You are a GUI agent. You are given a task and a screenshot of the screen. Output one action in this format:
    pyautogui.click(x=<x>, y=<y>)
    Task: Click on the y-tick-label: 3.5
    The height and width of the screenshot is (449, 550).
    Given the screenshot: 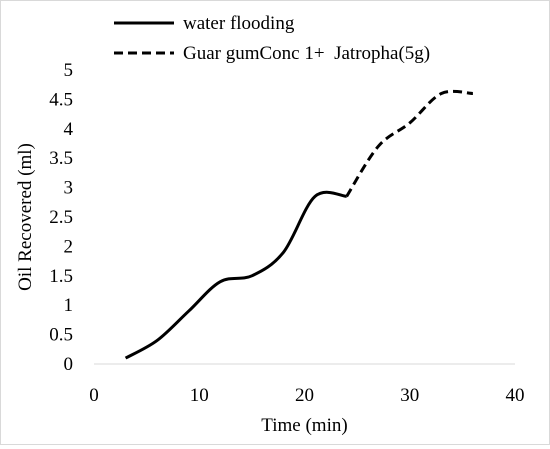 What is the action you would take?
    pyautogui.click(x=61, y=158)
    